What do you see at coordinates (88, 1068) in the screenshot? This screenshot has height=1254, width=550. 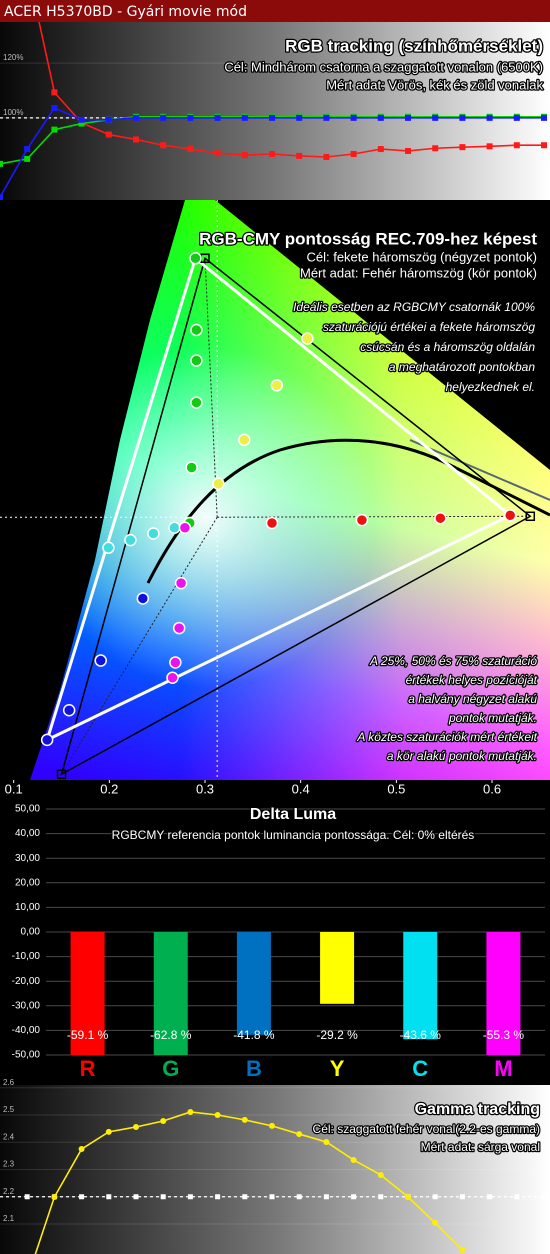 I see `category-label: R` at bounding box center [88, 1068].